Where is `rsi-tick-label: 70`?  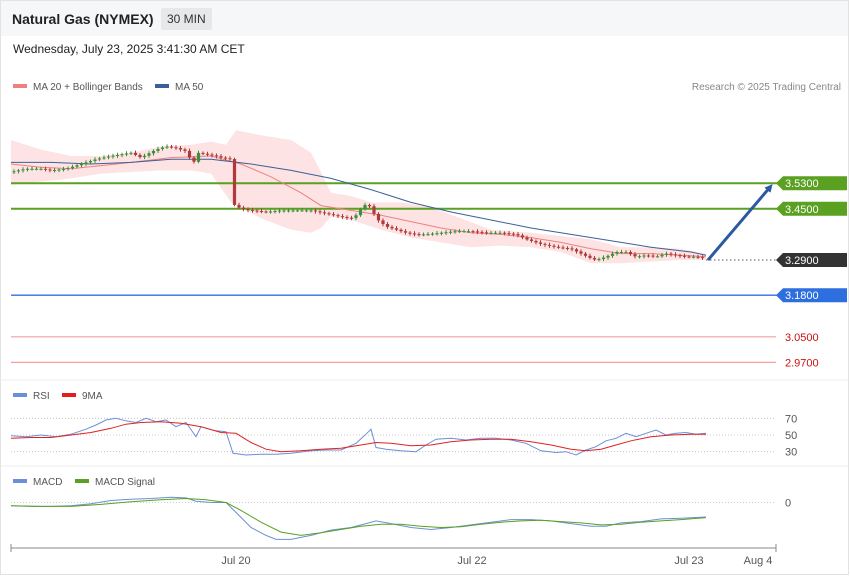 rsi-tick-label: 70 is located at coordinates (791, 419).